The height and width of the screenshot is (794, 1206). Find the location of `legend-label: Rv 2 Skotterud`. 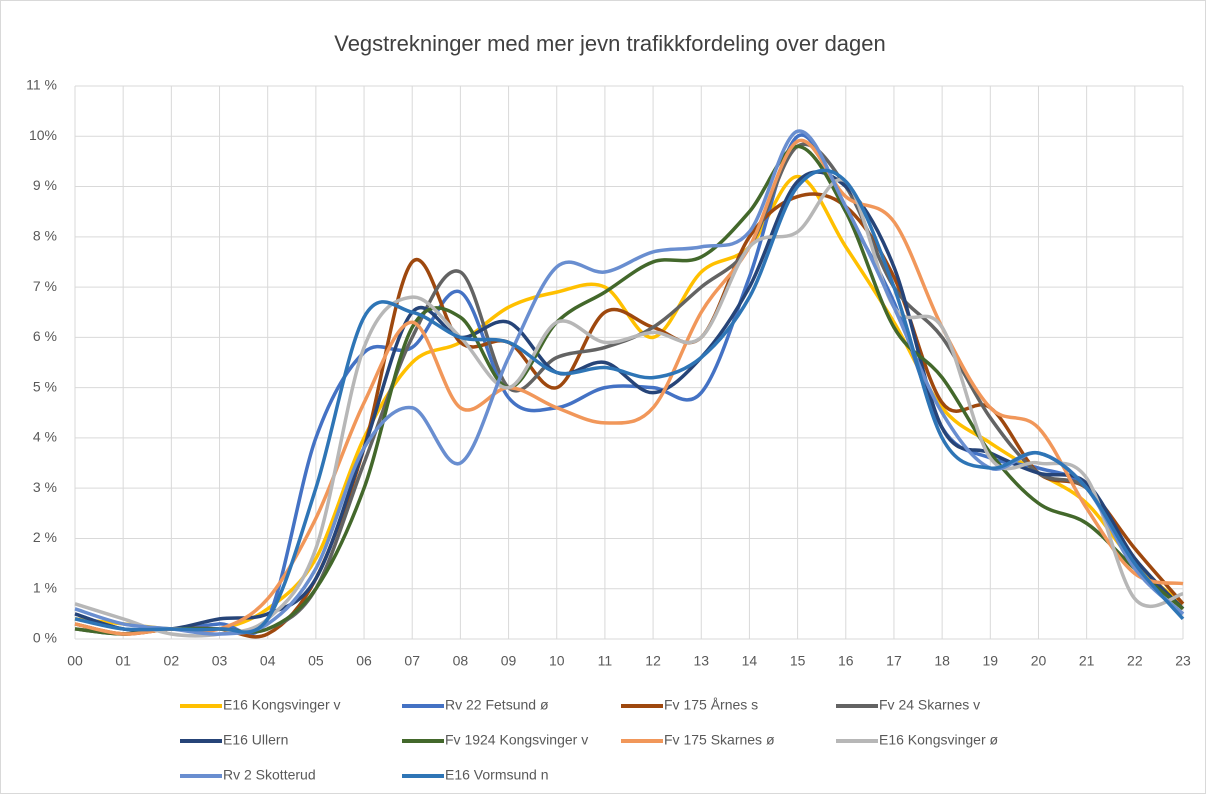

legend-label: Rv 2 Skotterud is located at coordinates (269, 775).